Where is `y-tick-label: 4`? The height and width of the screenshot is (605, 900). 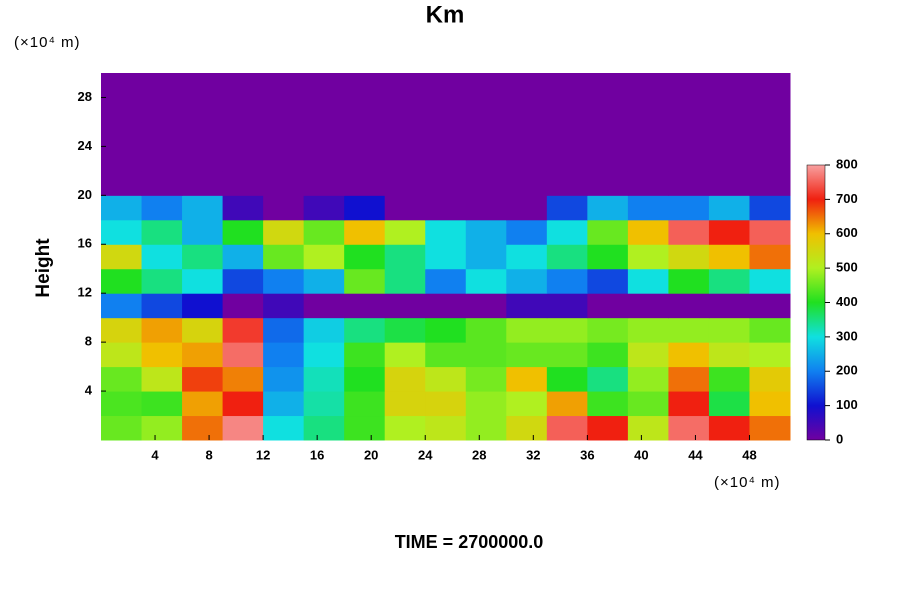
y-tick-label: 4 is located at coordinates (89, 390).